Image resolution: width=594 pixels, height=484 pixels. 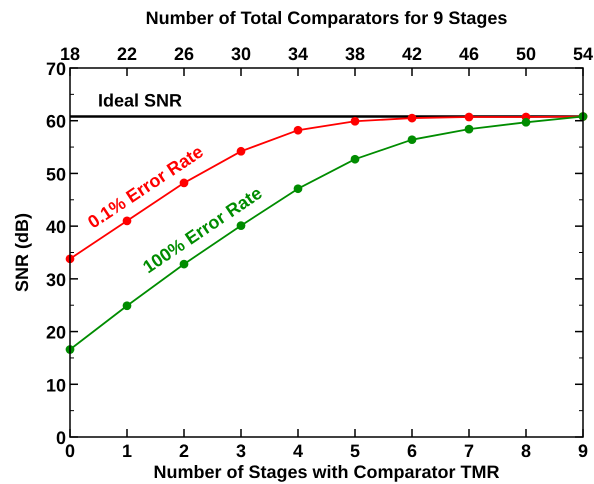 I want to click on x-axis-title: Number of Stages with Comparator TMR, so click(x=326, y=472).